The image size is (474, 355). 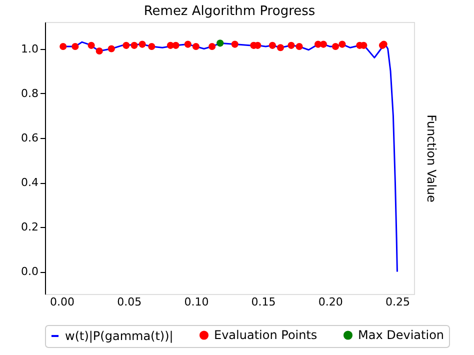 I want to click on legend-label: Evaluation Points, so click(x=266, y=335).